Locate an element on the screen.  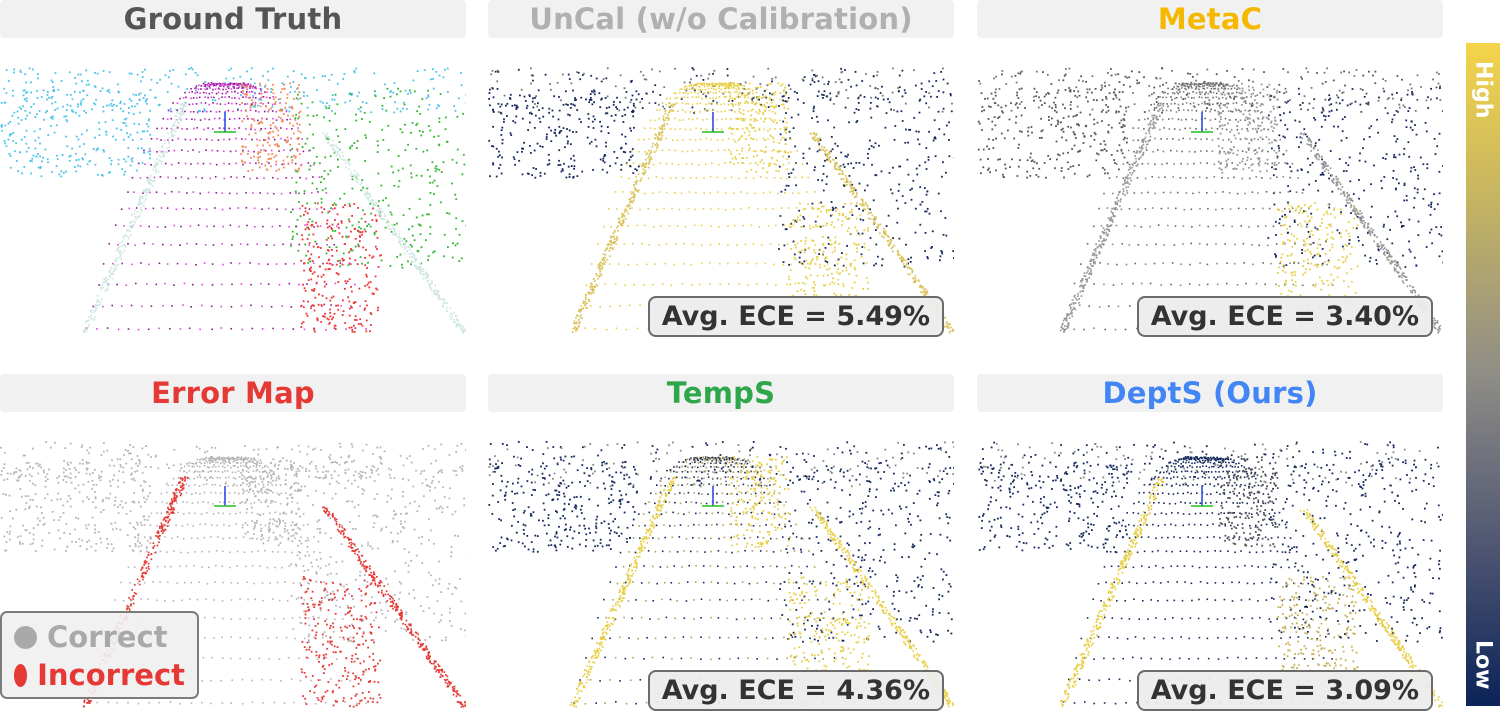
title-ground-truth: Ground Truth is located at coordinates (233, 19).